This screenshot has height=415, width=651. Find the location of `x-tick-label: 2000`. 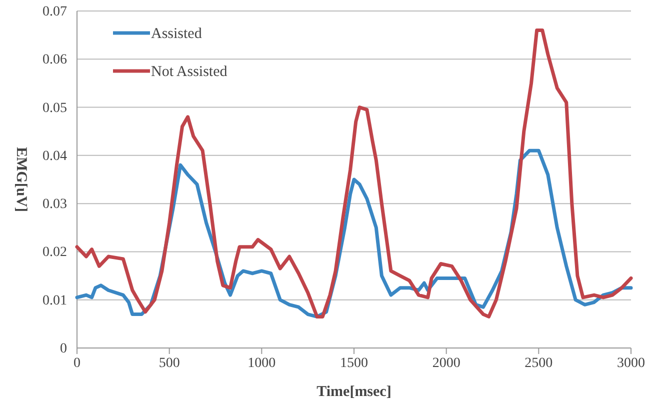

x-tick-label: 2000 is located at coordinates (446, 363).